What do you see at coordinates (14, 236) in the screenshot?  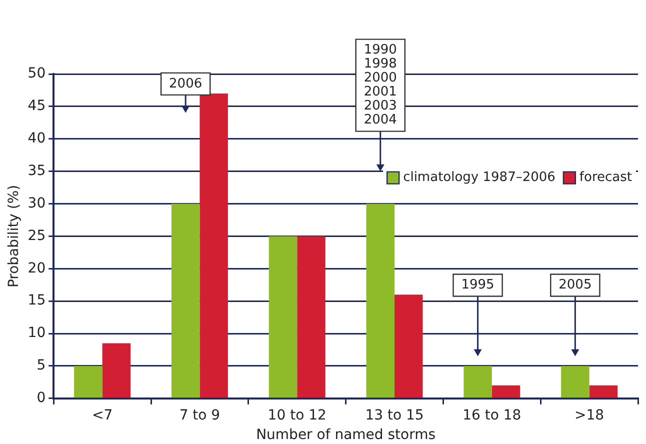 I see `y-axis-title: Probability (%)` at bounding box center [14, 236].